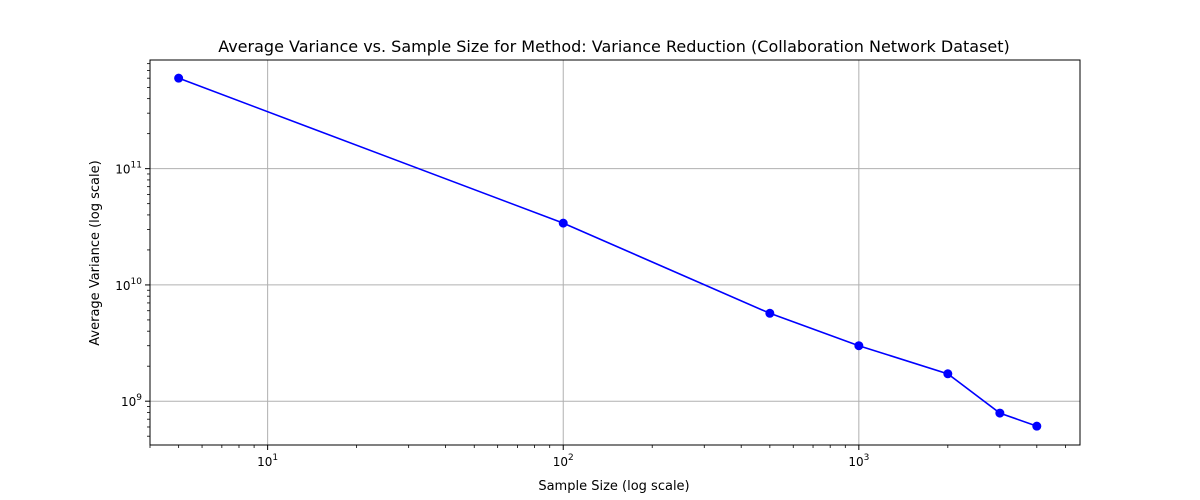  I want to click on y-tick-label: 1010, so click(128, 285).